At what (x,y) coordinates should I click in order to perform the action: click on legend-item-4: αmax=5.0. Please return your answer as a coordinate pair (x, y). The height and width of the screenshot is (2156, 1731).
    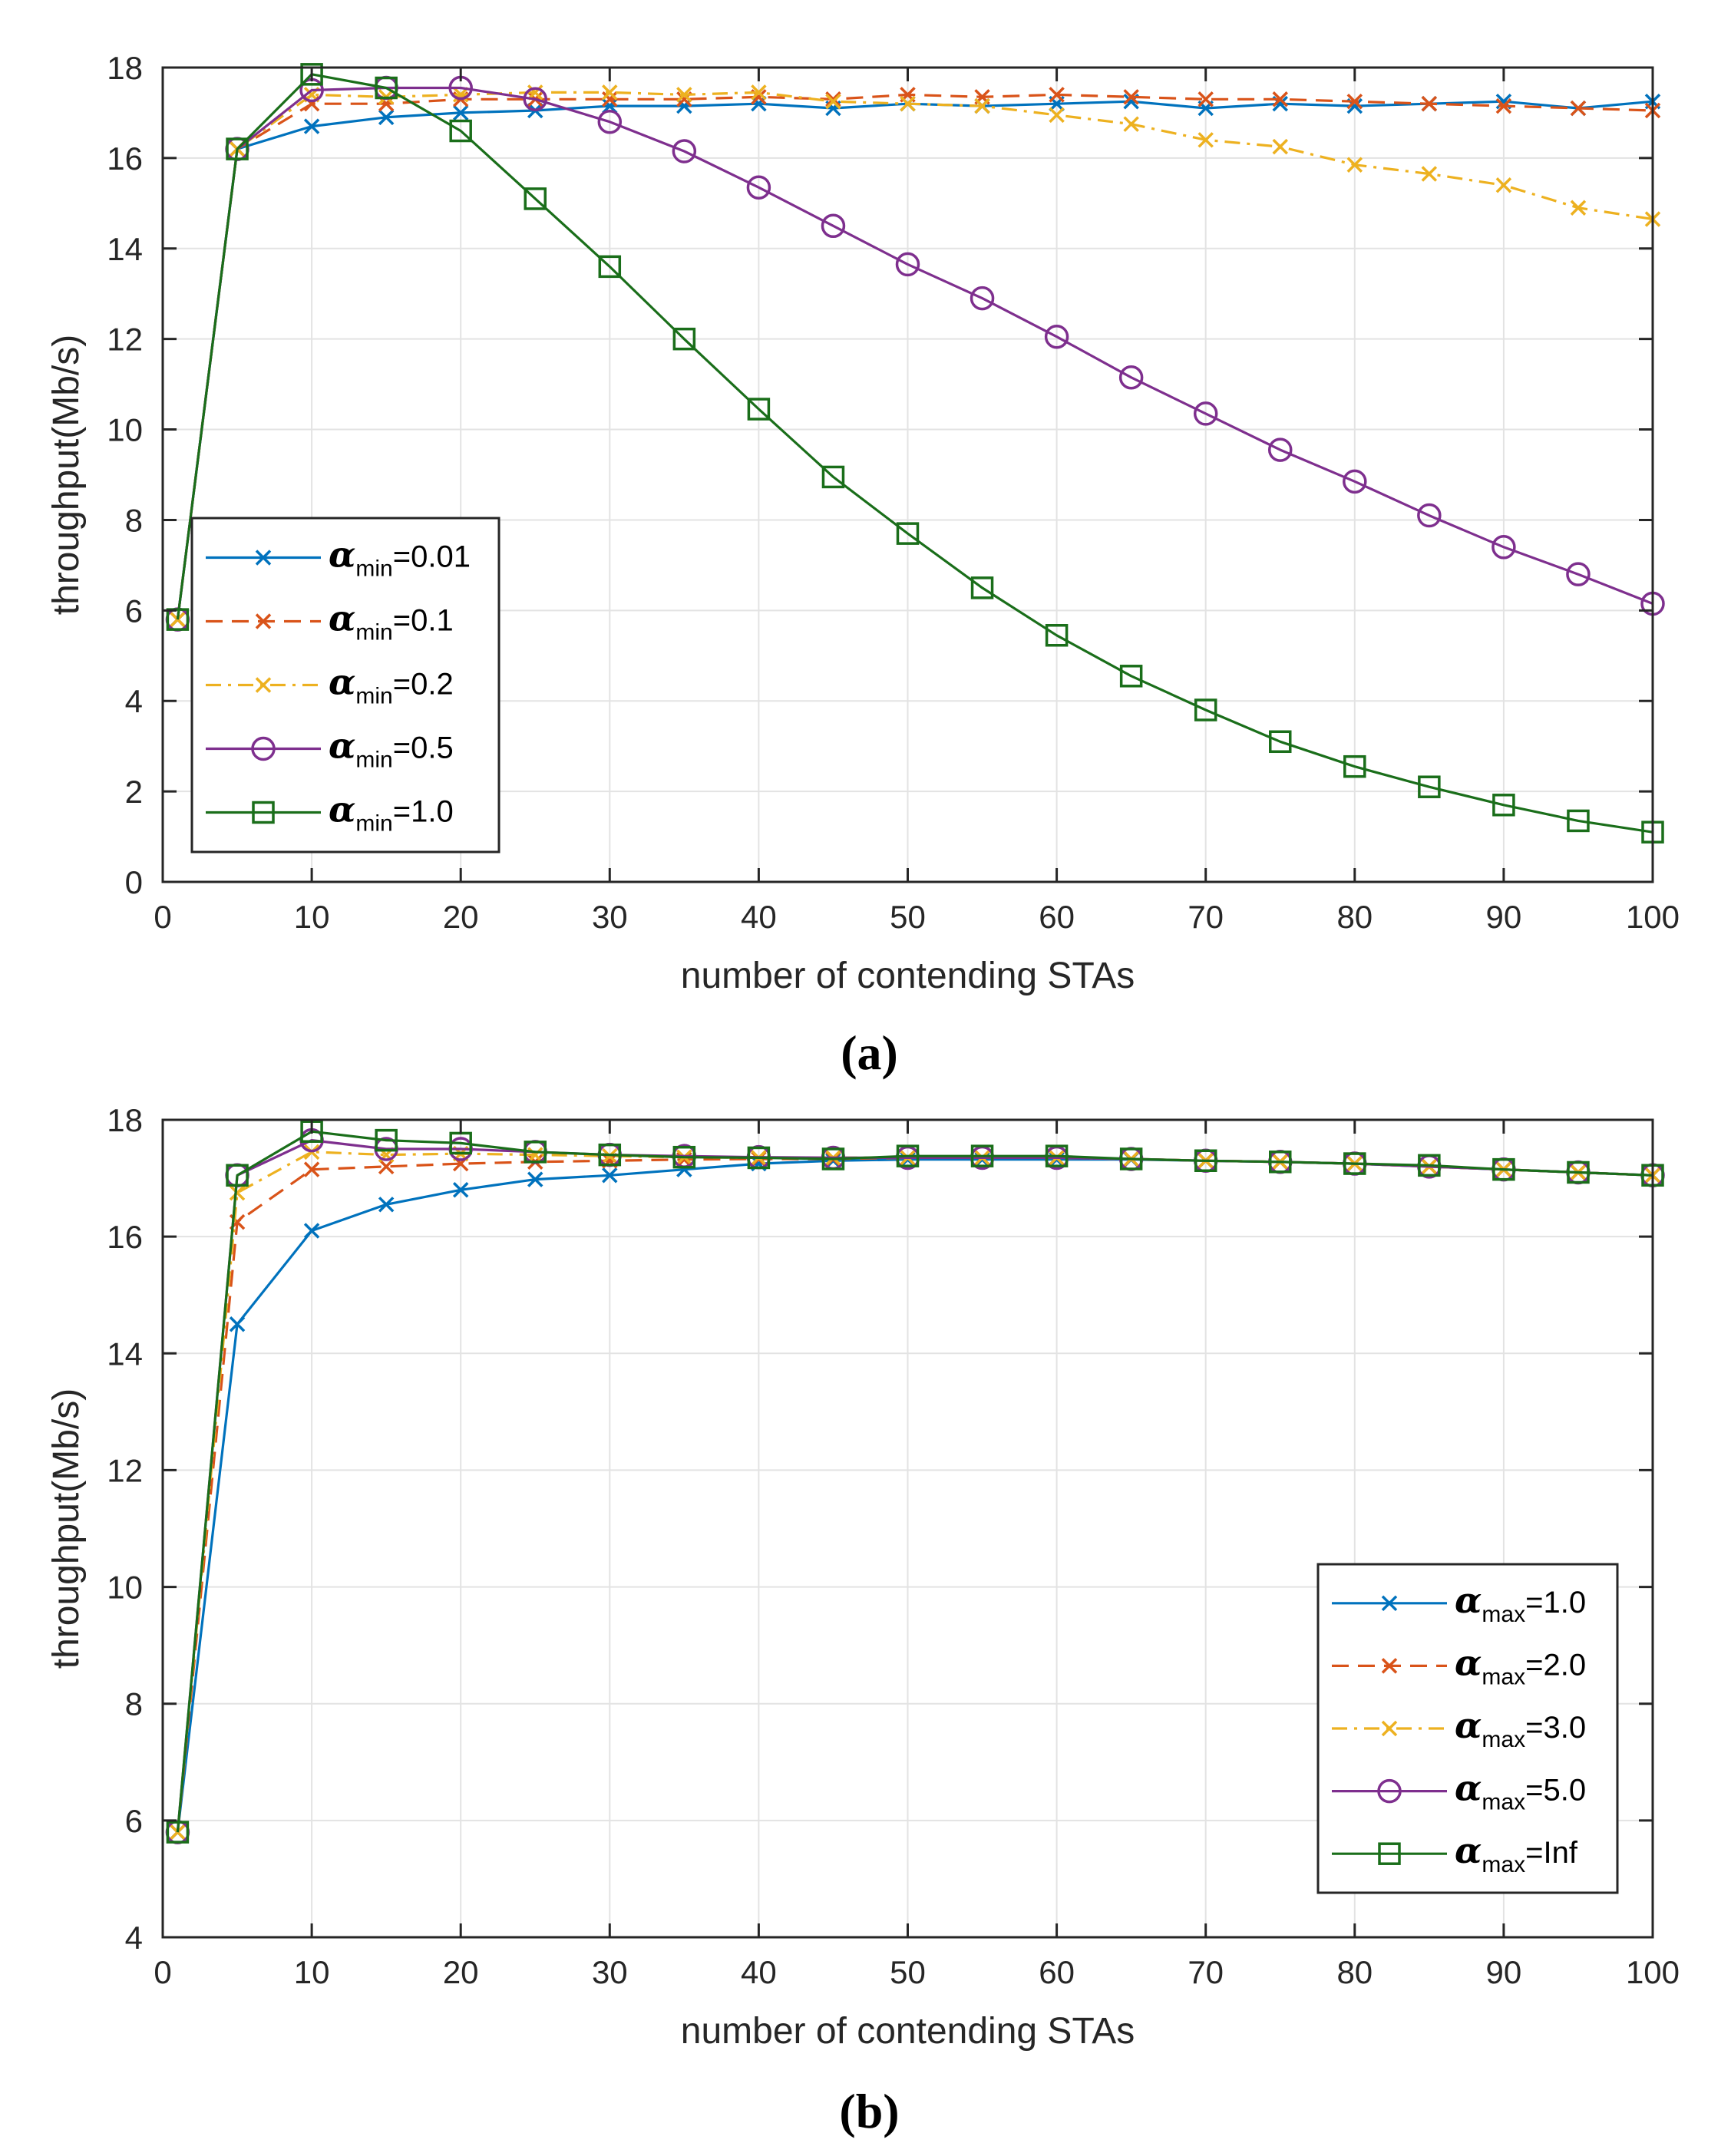
    Looking at the image, I should click on (1459, 1791).